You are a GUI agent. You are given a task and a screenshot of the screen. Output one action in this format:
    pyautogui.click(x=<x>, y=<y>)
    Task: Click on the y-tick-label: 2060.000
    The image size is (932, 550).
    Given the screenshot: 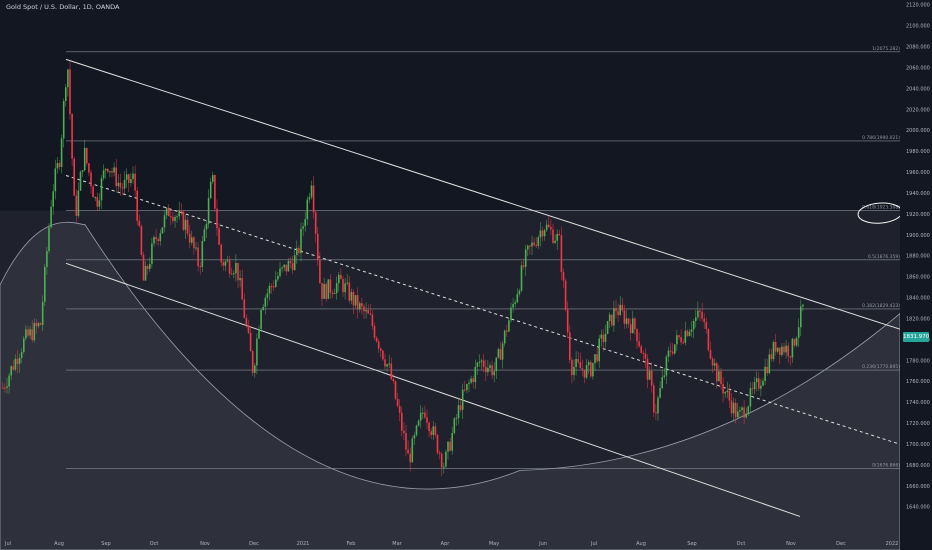 What is the action you would take?
    pyautogui.click(x=918, y=68)
    